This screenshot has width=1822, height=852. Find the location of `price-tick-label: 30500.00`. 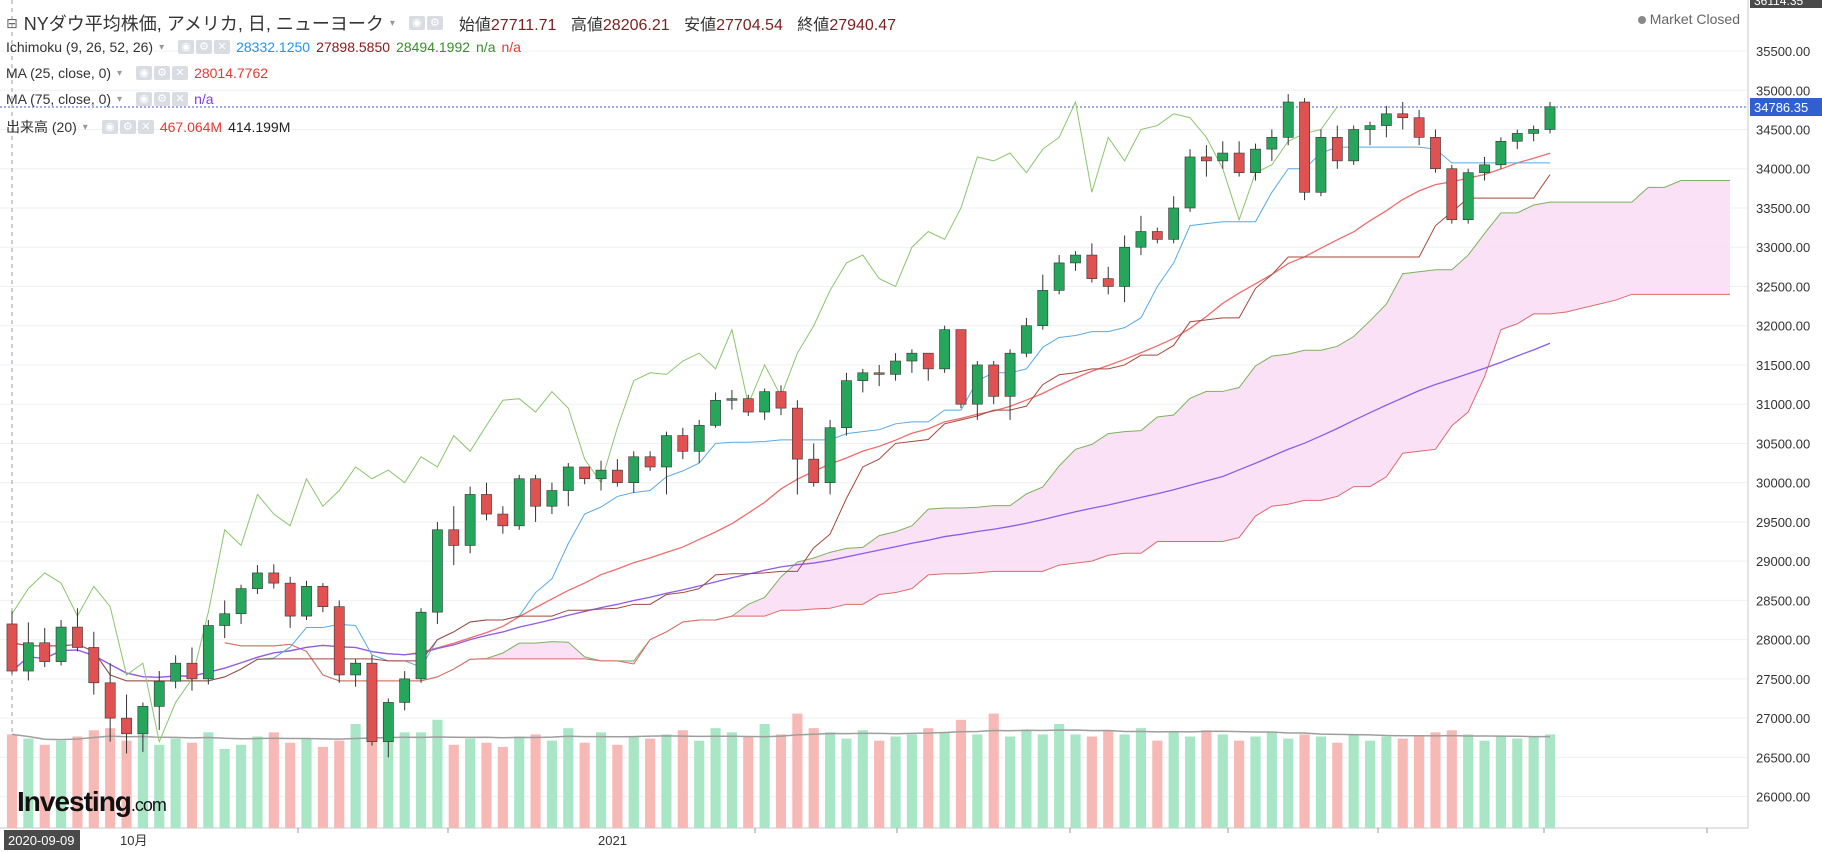

price-tick-label: 30500.00 is located at coordinates (1783, 443).